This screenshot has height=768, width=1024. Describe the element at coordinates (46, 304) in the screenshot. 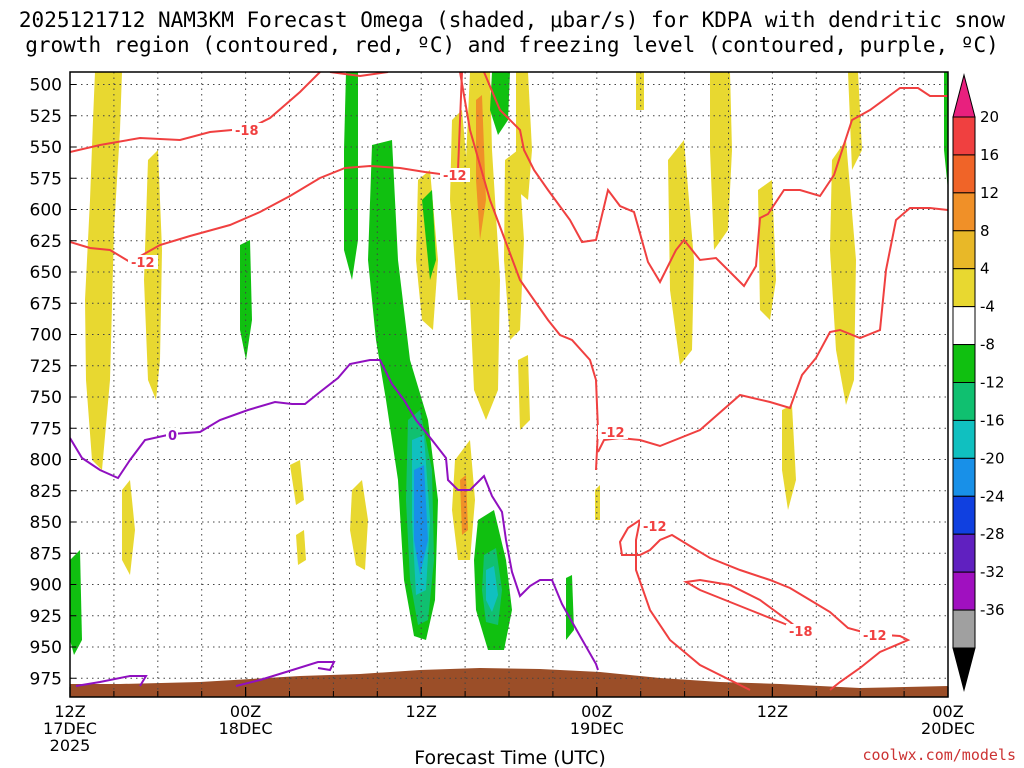

I see `y-tick-label: 675` at that location.